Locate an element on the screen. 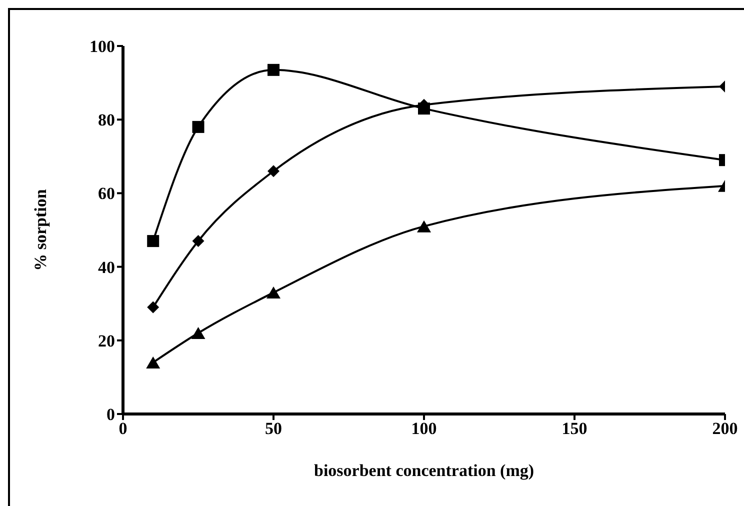 The width and height of the screenshot is (744, 506). x-tick-label: 0 is located at coordinates (123, 428).